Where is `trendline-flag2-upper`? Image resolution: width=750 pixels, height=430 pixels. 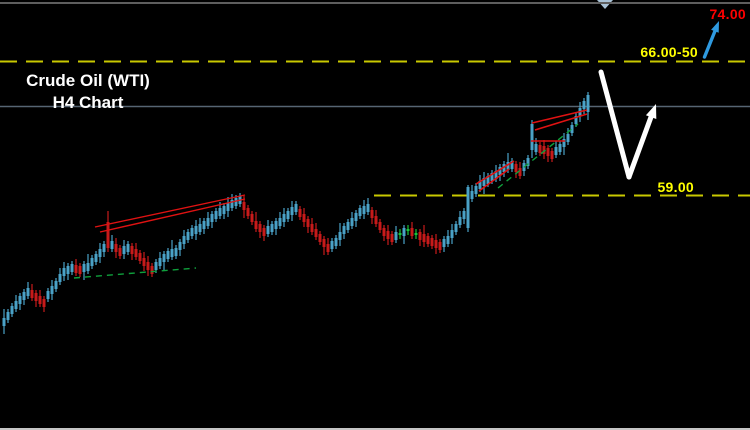 trendline-flag2-upper is located at coordinates (559, 116).